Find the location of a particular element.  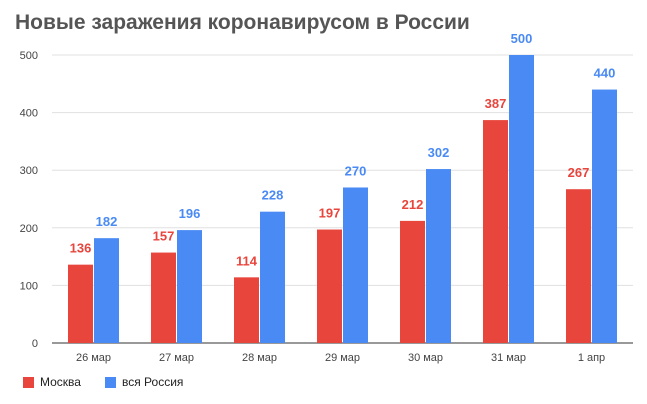

data-label-russia: 440 is located at coordinates (605, 73).